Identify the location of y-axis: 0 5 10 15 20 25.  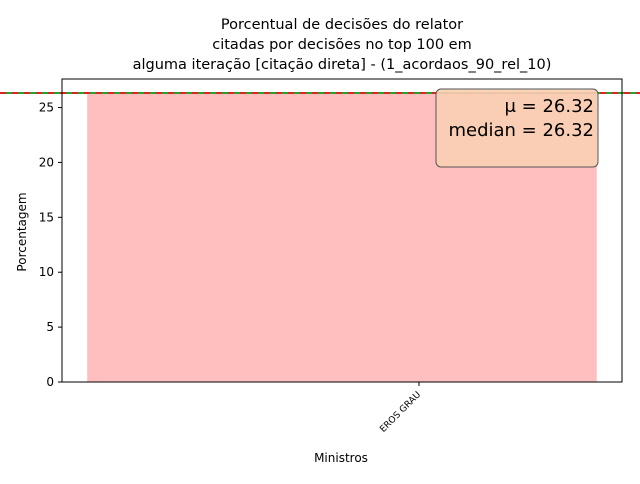
(50, 245).